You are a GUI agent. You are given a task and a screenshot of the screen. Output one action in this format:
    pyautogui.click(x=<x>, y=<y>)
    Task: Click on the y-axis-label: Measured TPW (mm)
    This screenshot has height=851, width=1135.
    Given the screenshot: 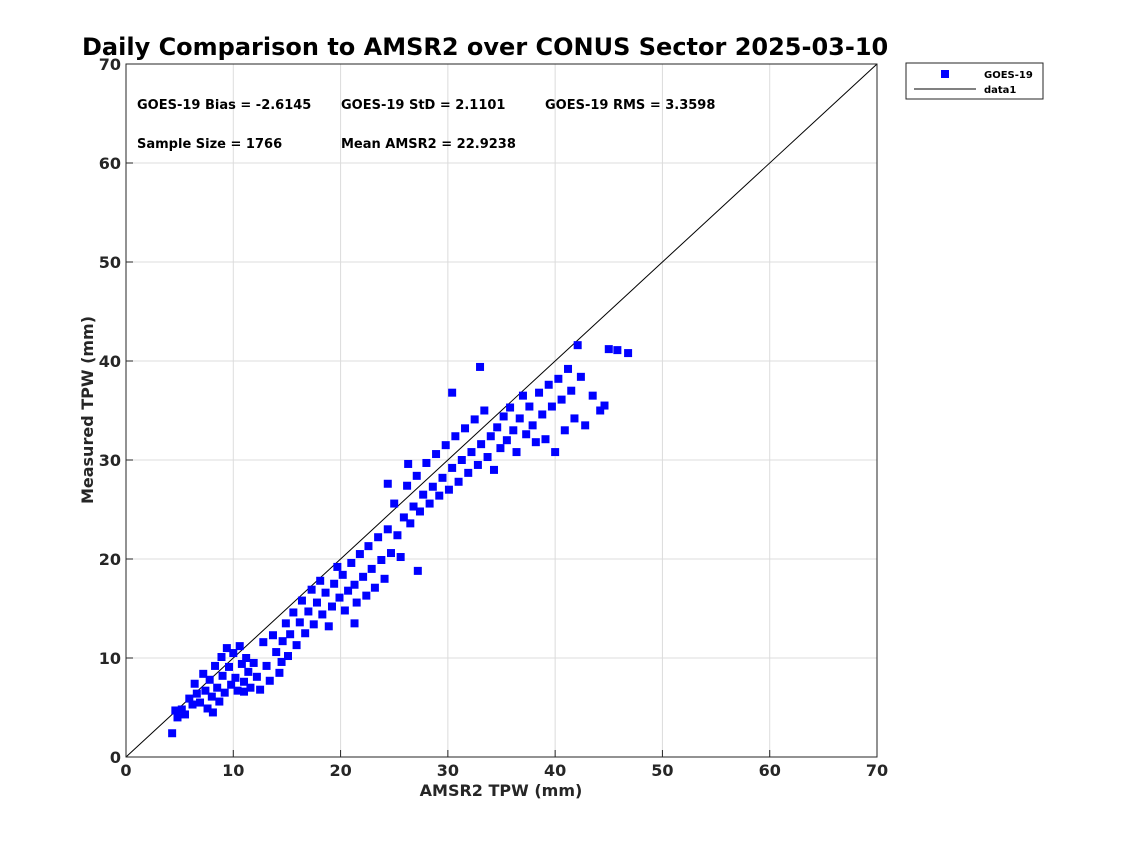 What is the action you would take?
    pyautogui.click(x=87, y=410)
    